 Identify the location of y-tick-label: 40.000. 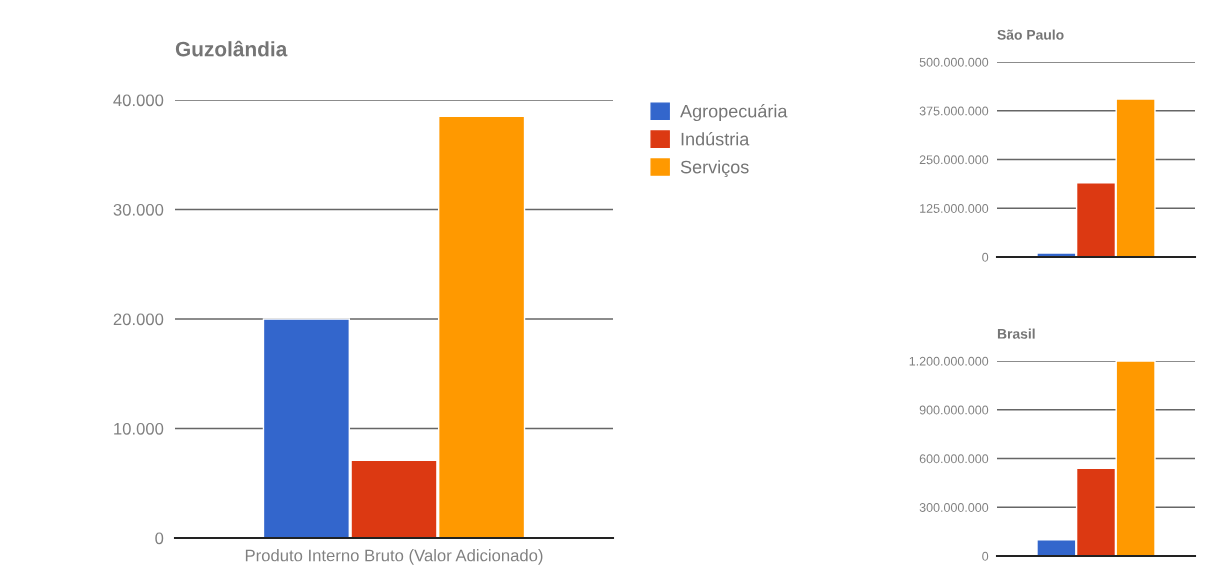
(138, 100).